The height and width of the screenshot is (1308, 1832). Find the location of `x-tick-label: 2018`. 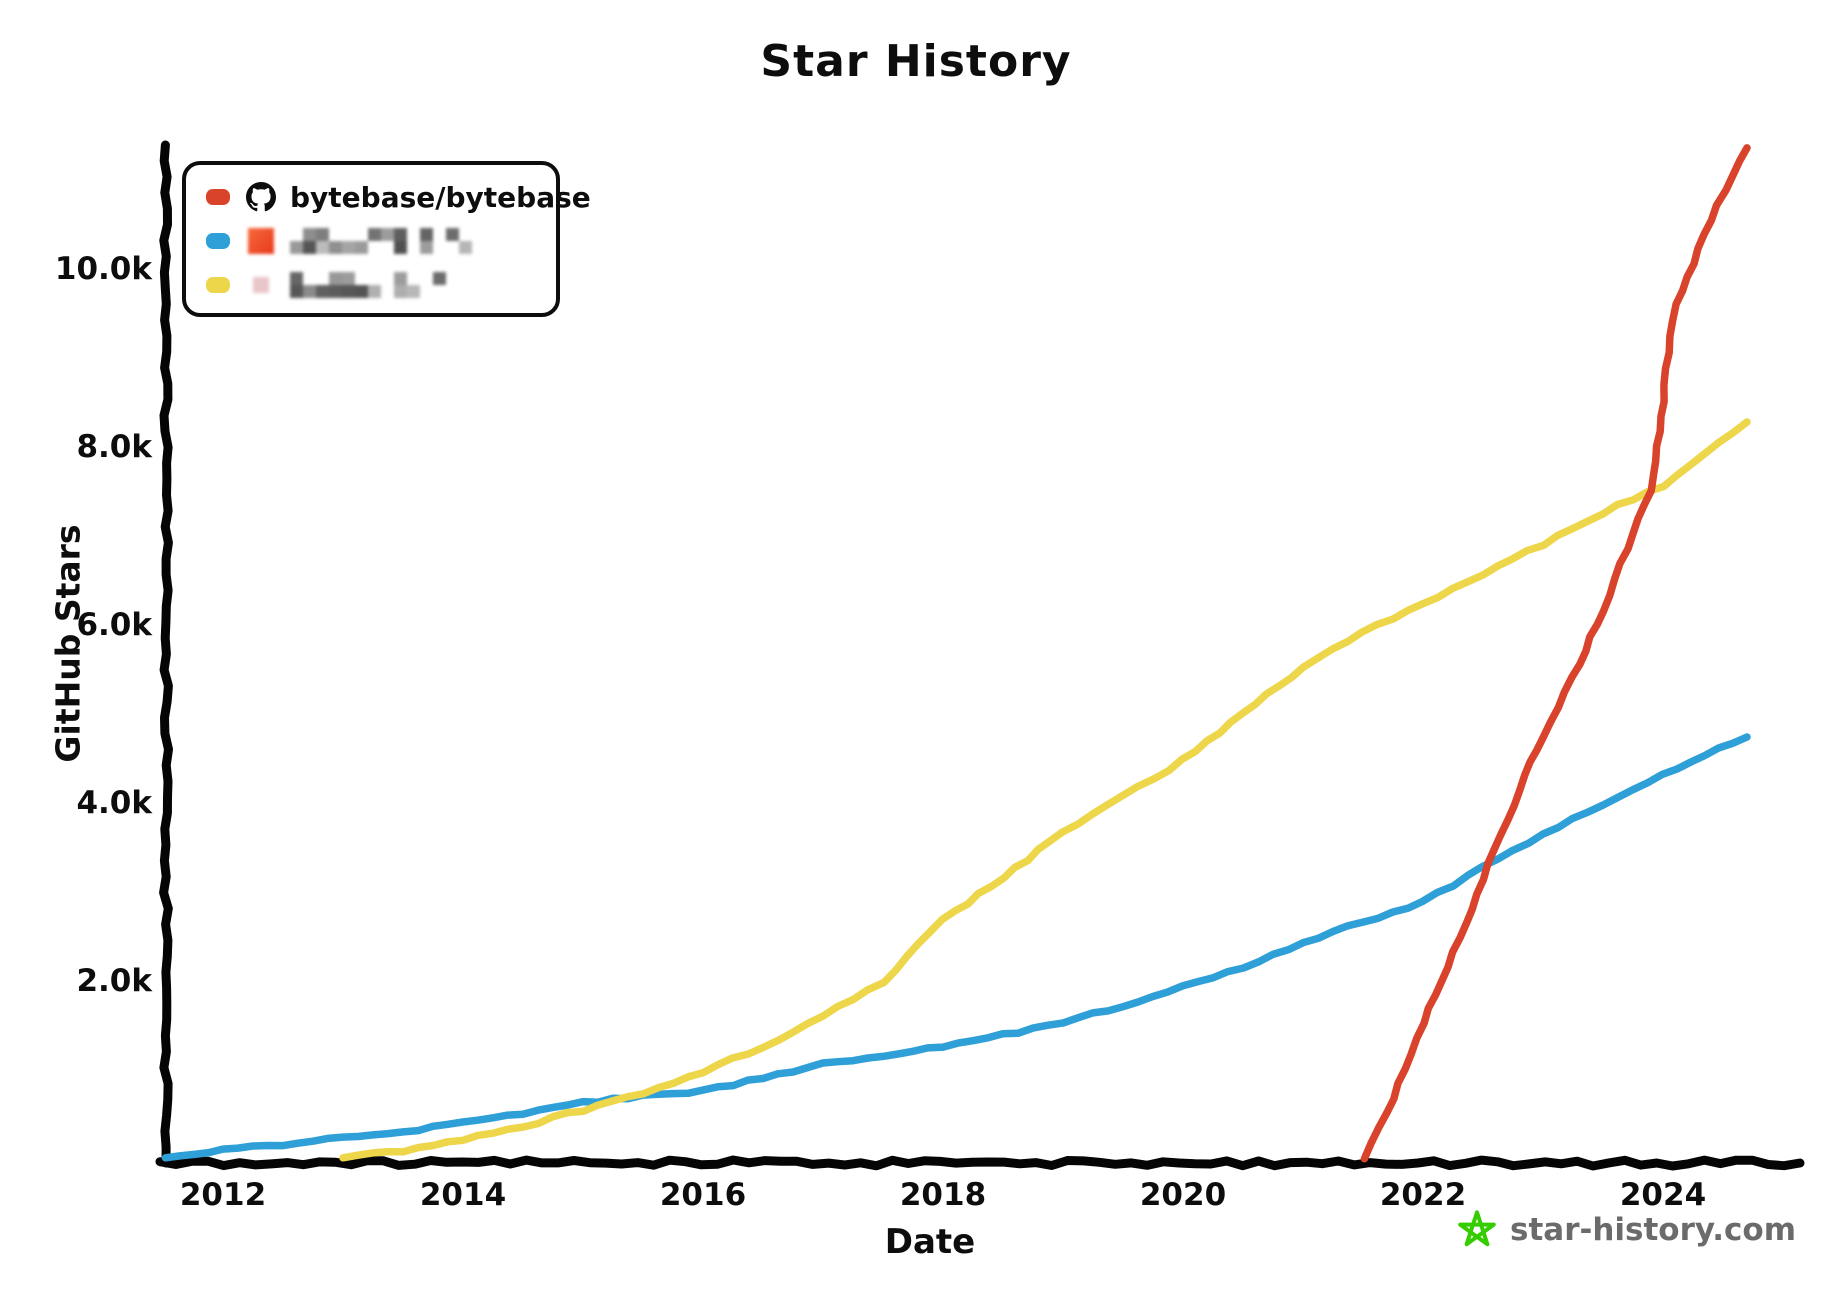

x-tick-label: 2018 is located at coordinates (943, 1195).